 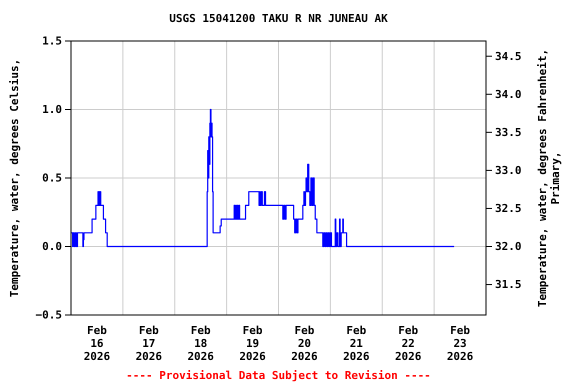 What do you see at coordinates (278, 18) in the screenshot?
I see `chart-title: USGS 15041200 TAKU R NR JUNEAU AK` at bounding box center [278, 18].